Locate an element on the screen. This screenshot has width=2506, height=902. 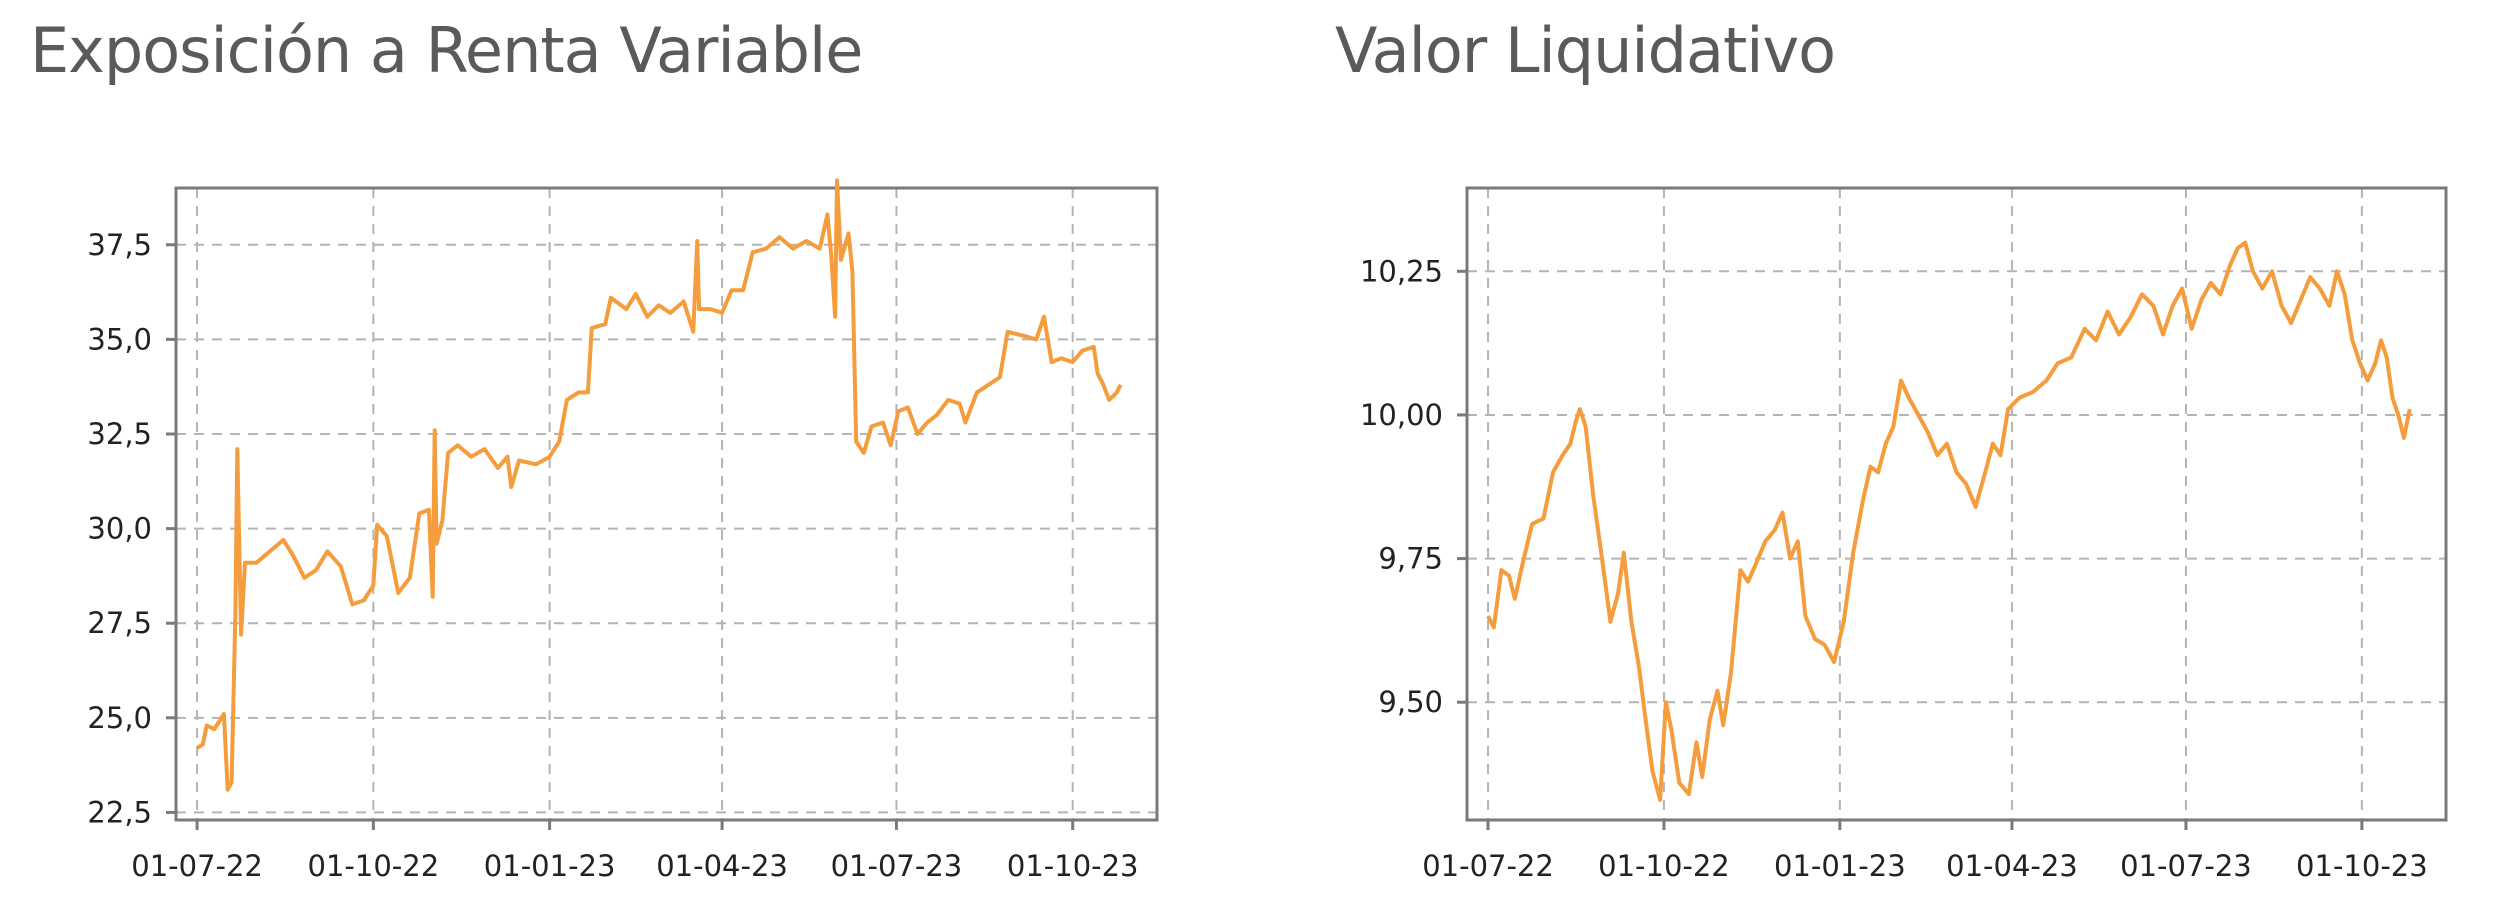
y-tick-label: 10,00 is located at coordinates (1401, 415).